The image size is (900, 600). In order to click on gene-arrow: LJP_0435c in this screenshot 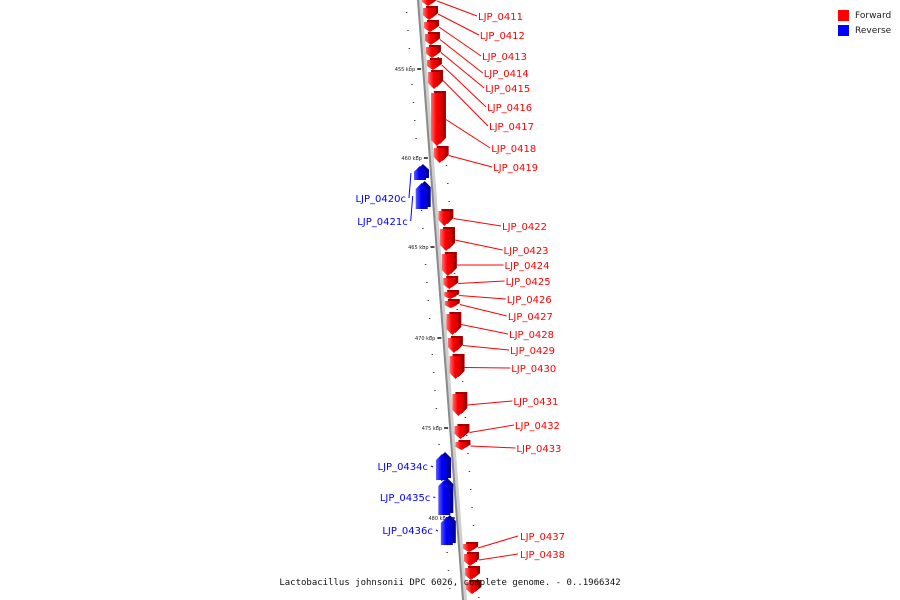, I will do `click(417, 496)`.